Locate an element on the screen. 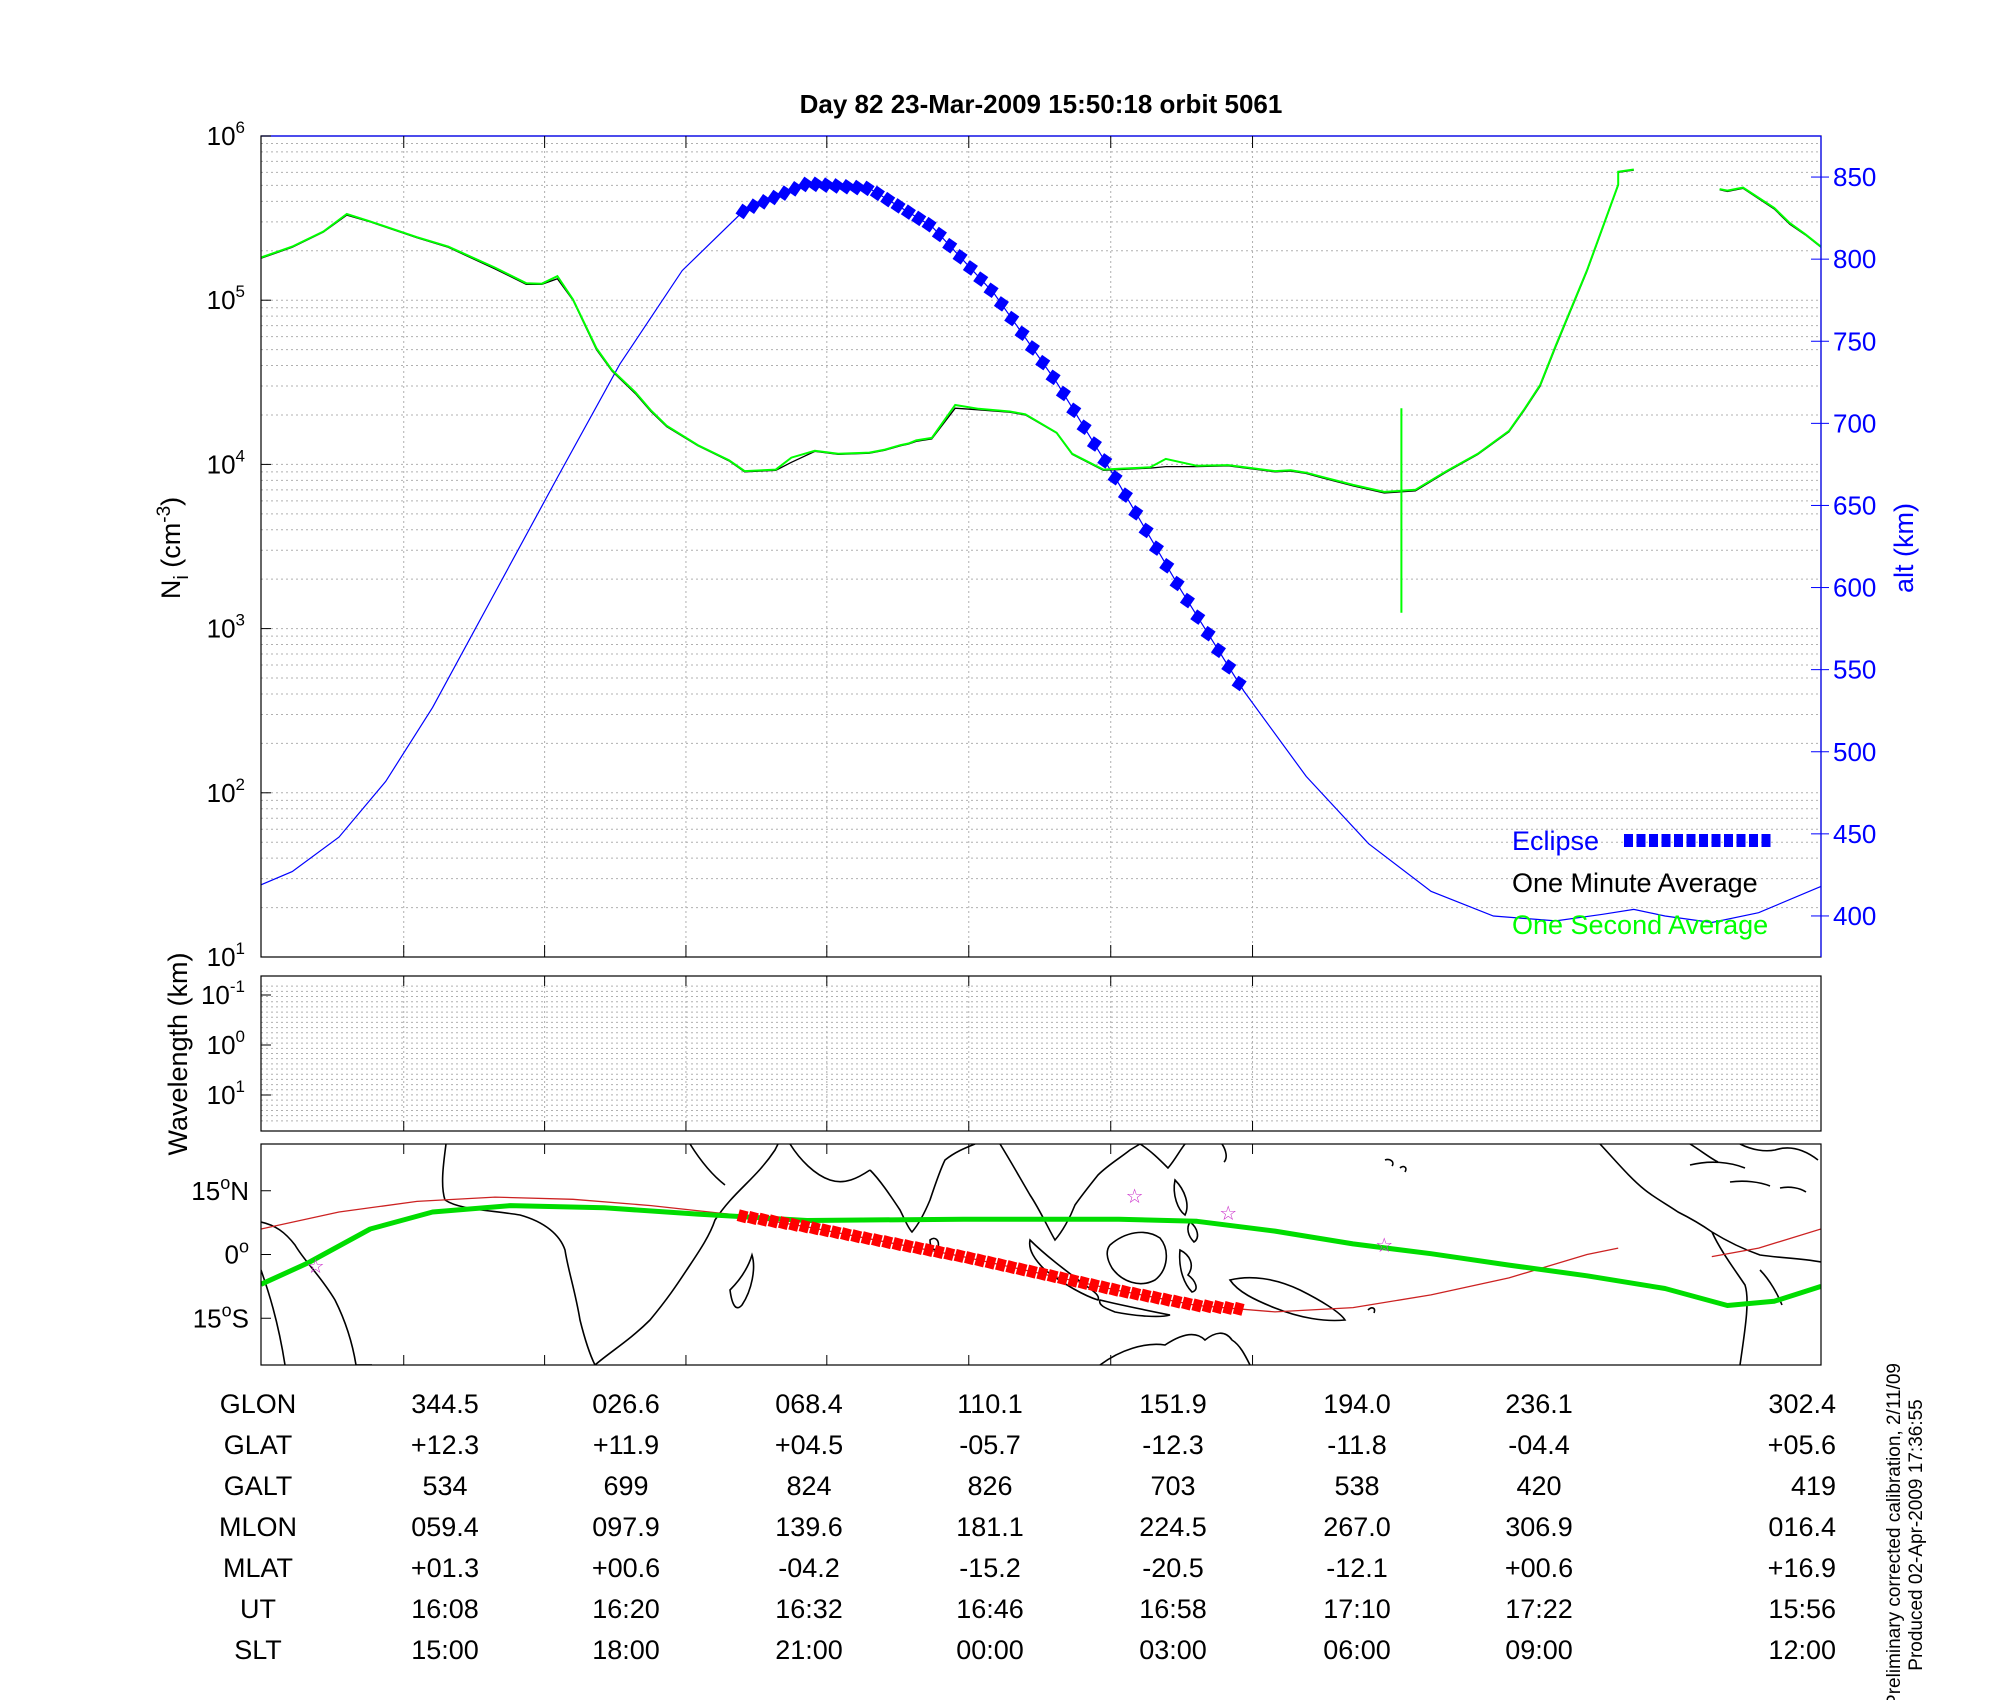 Image resolution: width=2000 pixels, height=1700 pixels. table-cell: 824 is located at coordinates (808, 1486).